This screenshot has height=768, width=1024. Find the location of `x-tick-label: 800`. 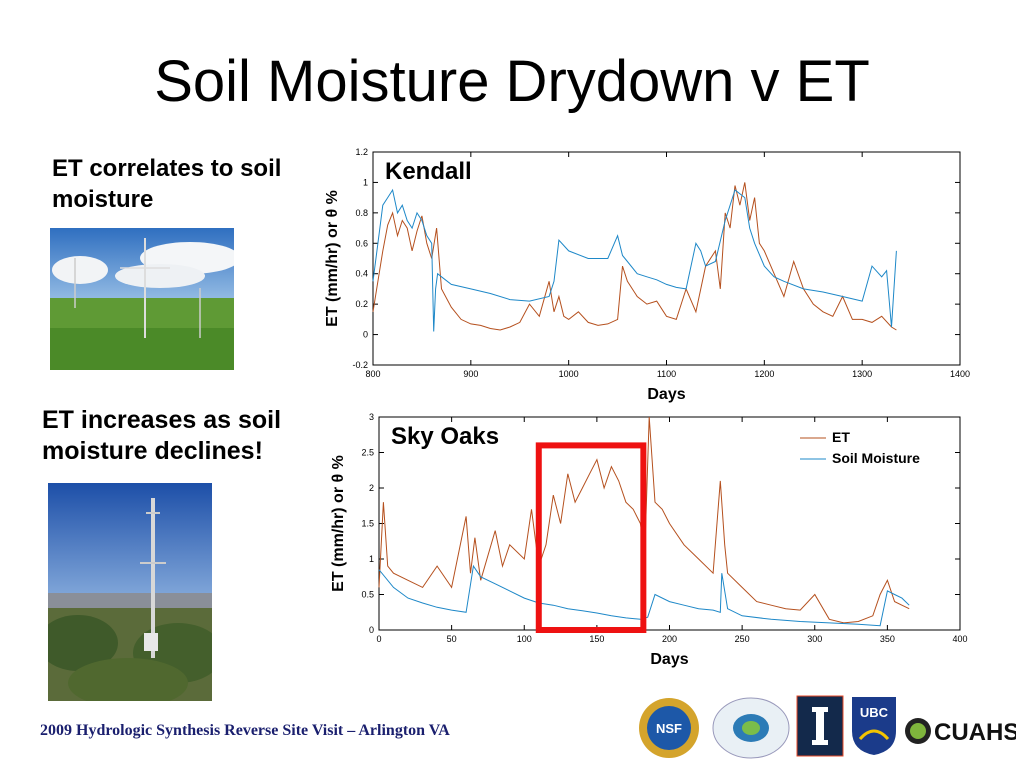

x-tick-label: 800 is located at coordinates (372, 374).